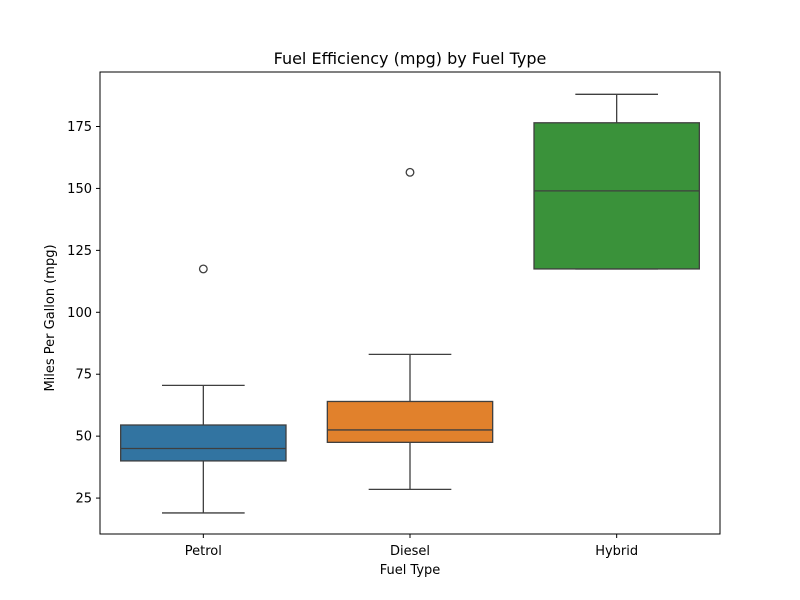  What do you see at coordinates (83, 375) in the screenshot?
I see `y-tick-label: 75` at bounding box center [83, 375].